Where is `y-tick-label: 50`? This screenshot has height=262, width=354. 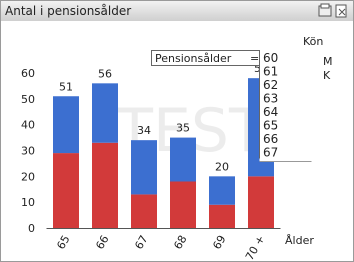
y-tick-label: 50 is located at coordinates (28, 99).